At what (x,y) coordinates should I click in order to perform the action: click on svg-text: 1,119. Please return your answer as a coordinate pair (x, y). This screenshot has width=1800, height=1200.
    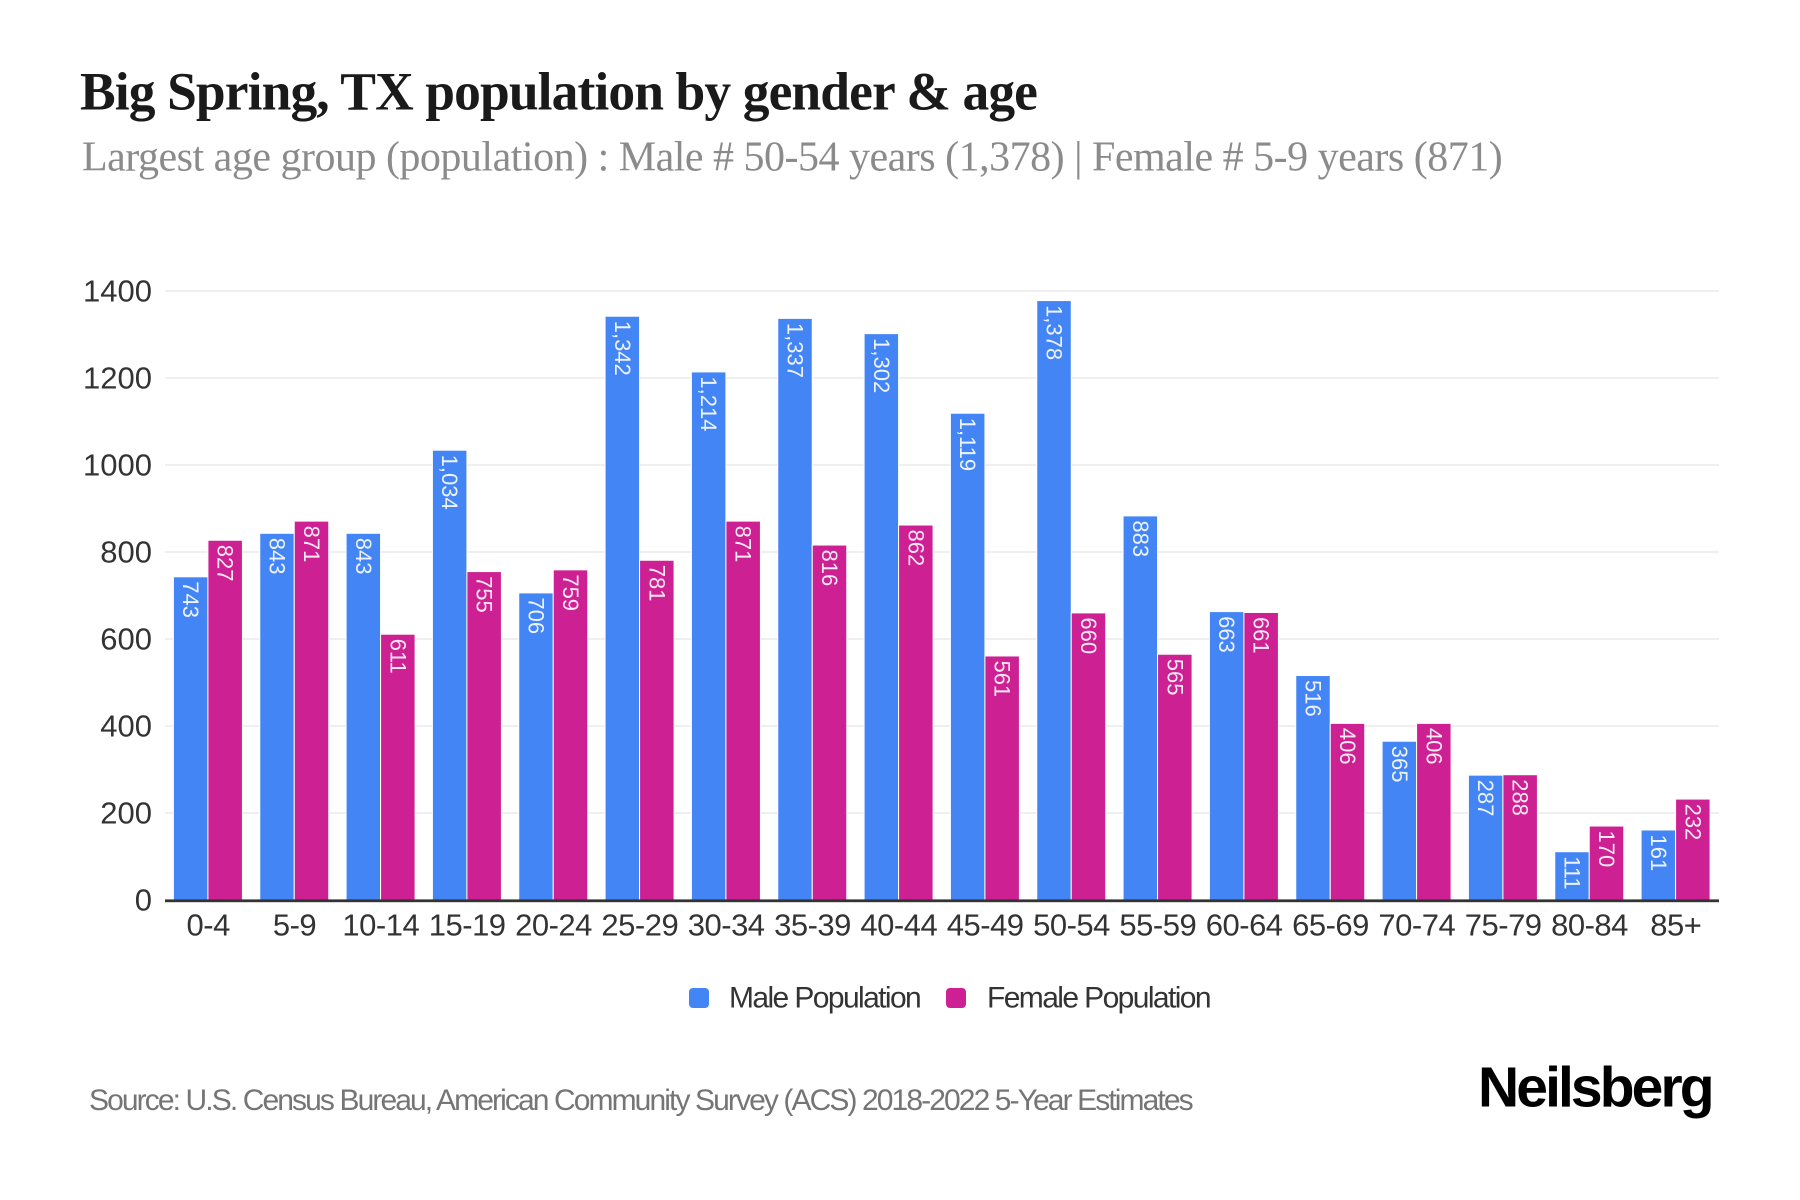
    Looking at the image, I should click on (967, 444).